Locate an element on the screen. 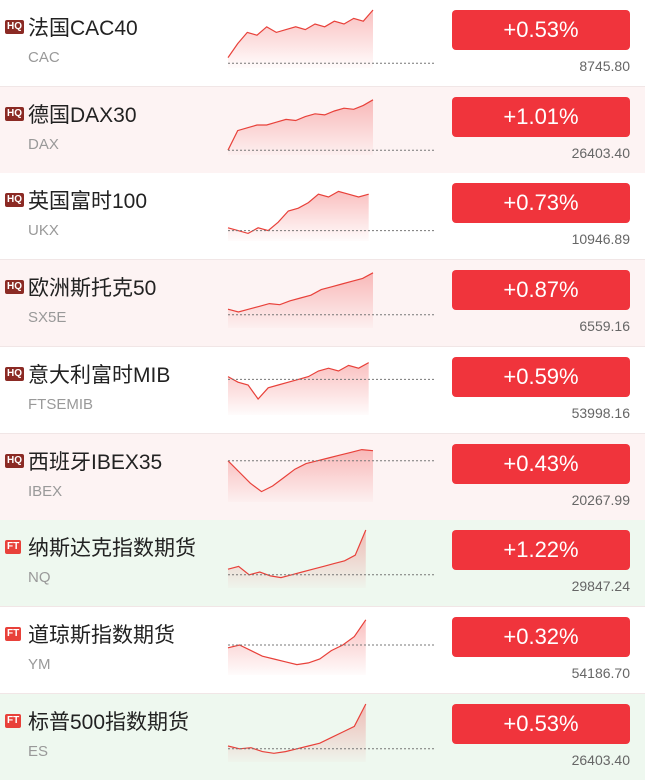 The image size is (645, 780). quote-row: HQ 西班牙IBEX35 IBEX +0.43% 20267.99 is located at coordinates (322, 477).